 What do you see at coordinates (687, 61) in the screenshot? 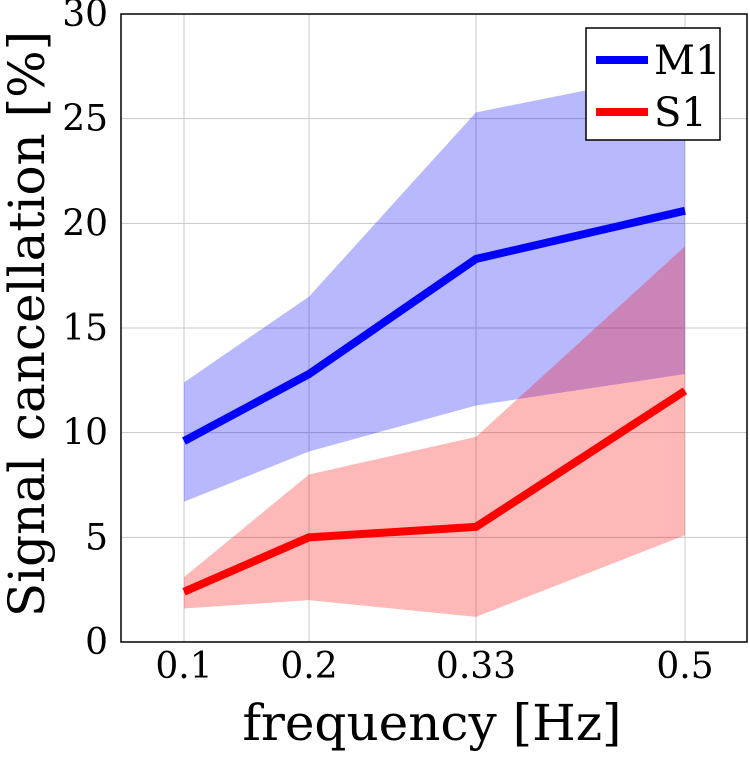
I see `legend-label-m1: M1` at bounding box center [687, 61].